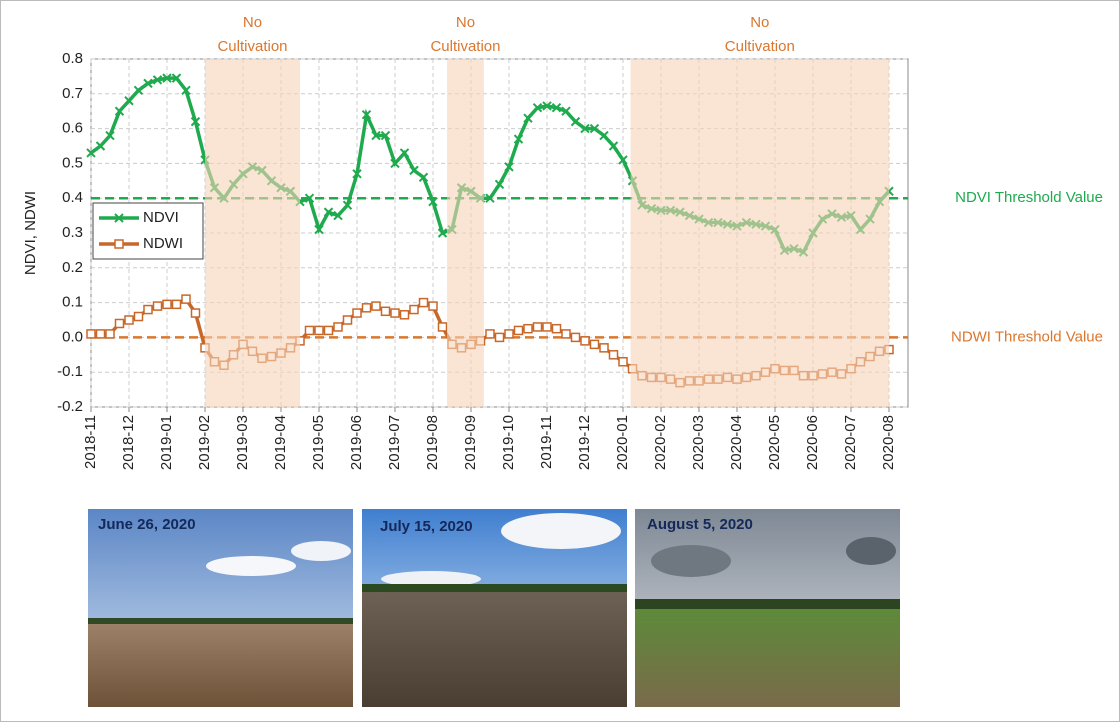  Describe the element at coordinates (1029, 197) in the screenshot. I see `threshold-label: NDVI Threshold Value` at that location.